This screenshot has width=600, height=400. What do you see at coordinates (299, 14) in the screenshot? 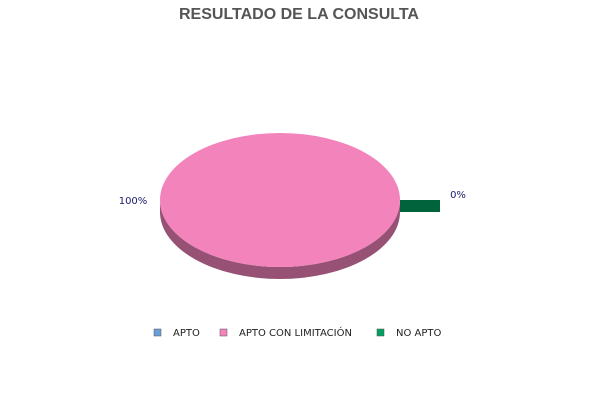
I see `chart-title: RESULTADO DE LA CONSULTA` at bounding box center [299, 14].